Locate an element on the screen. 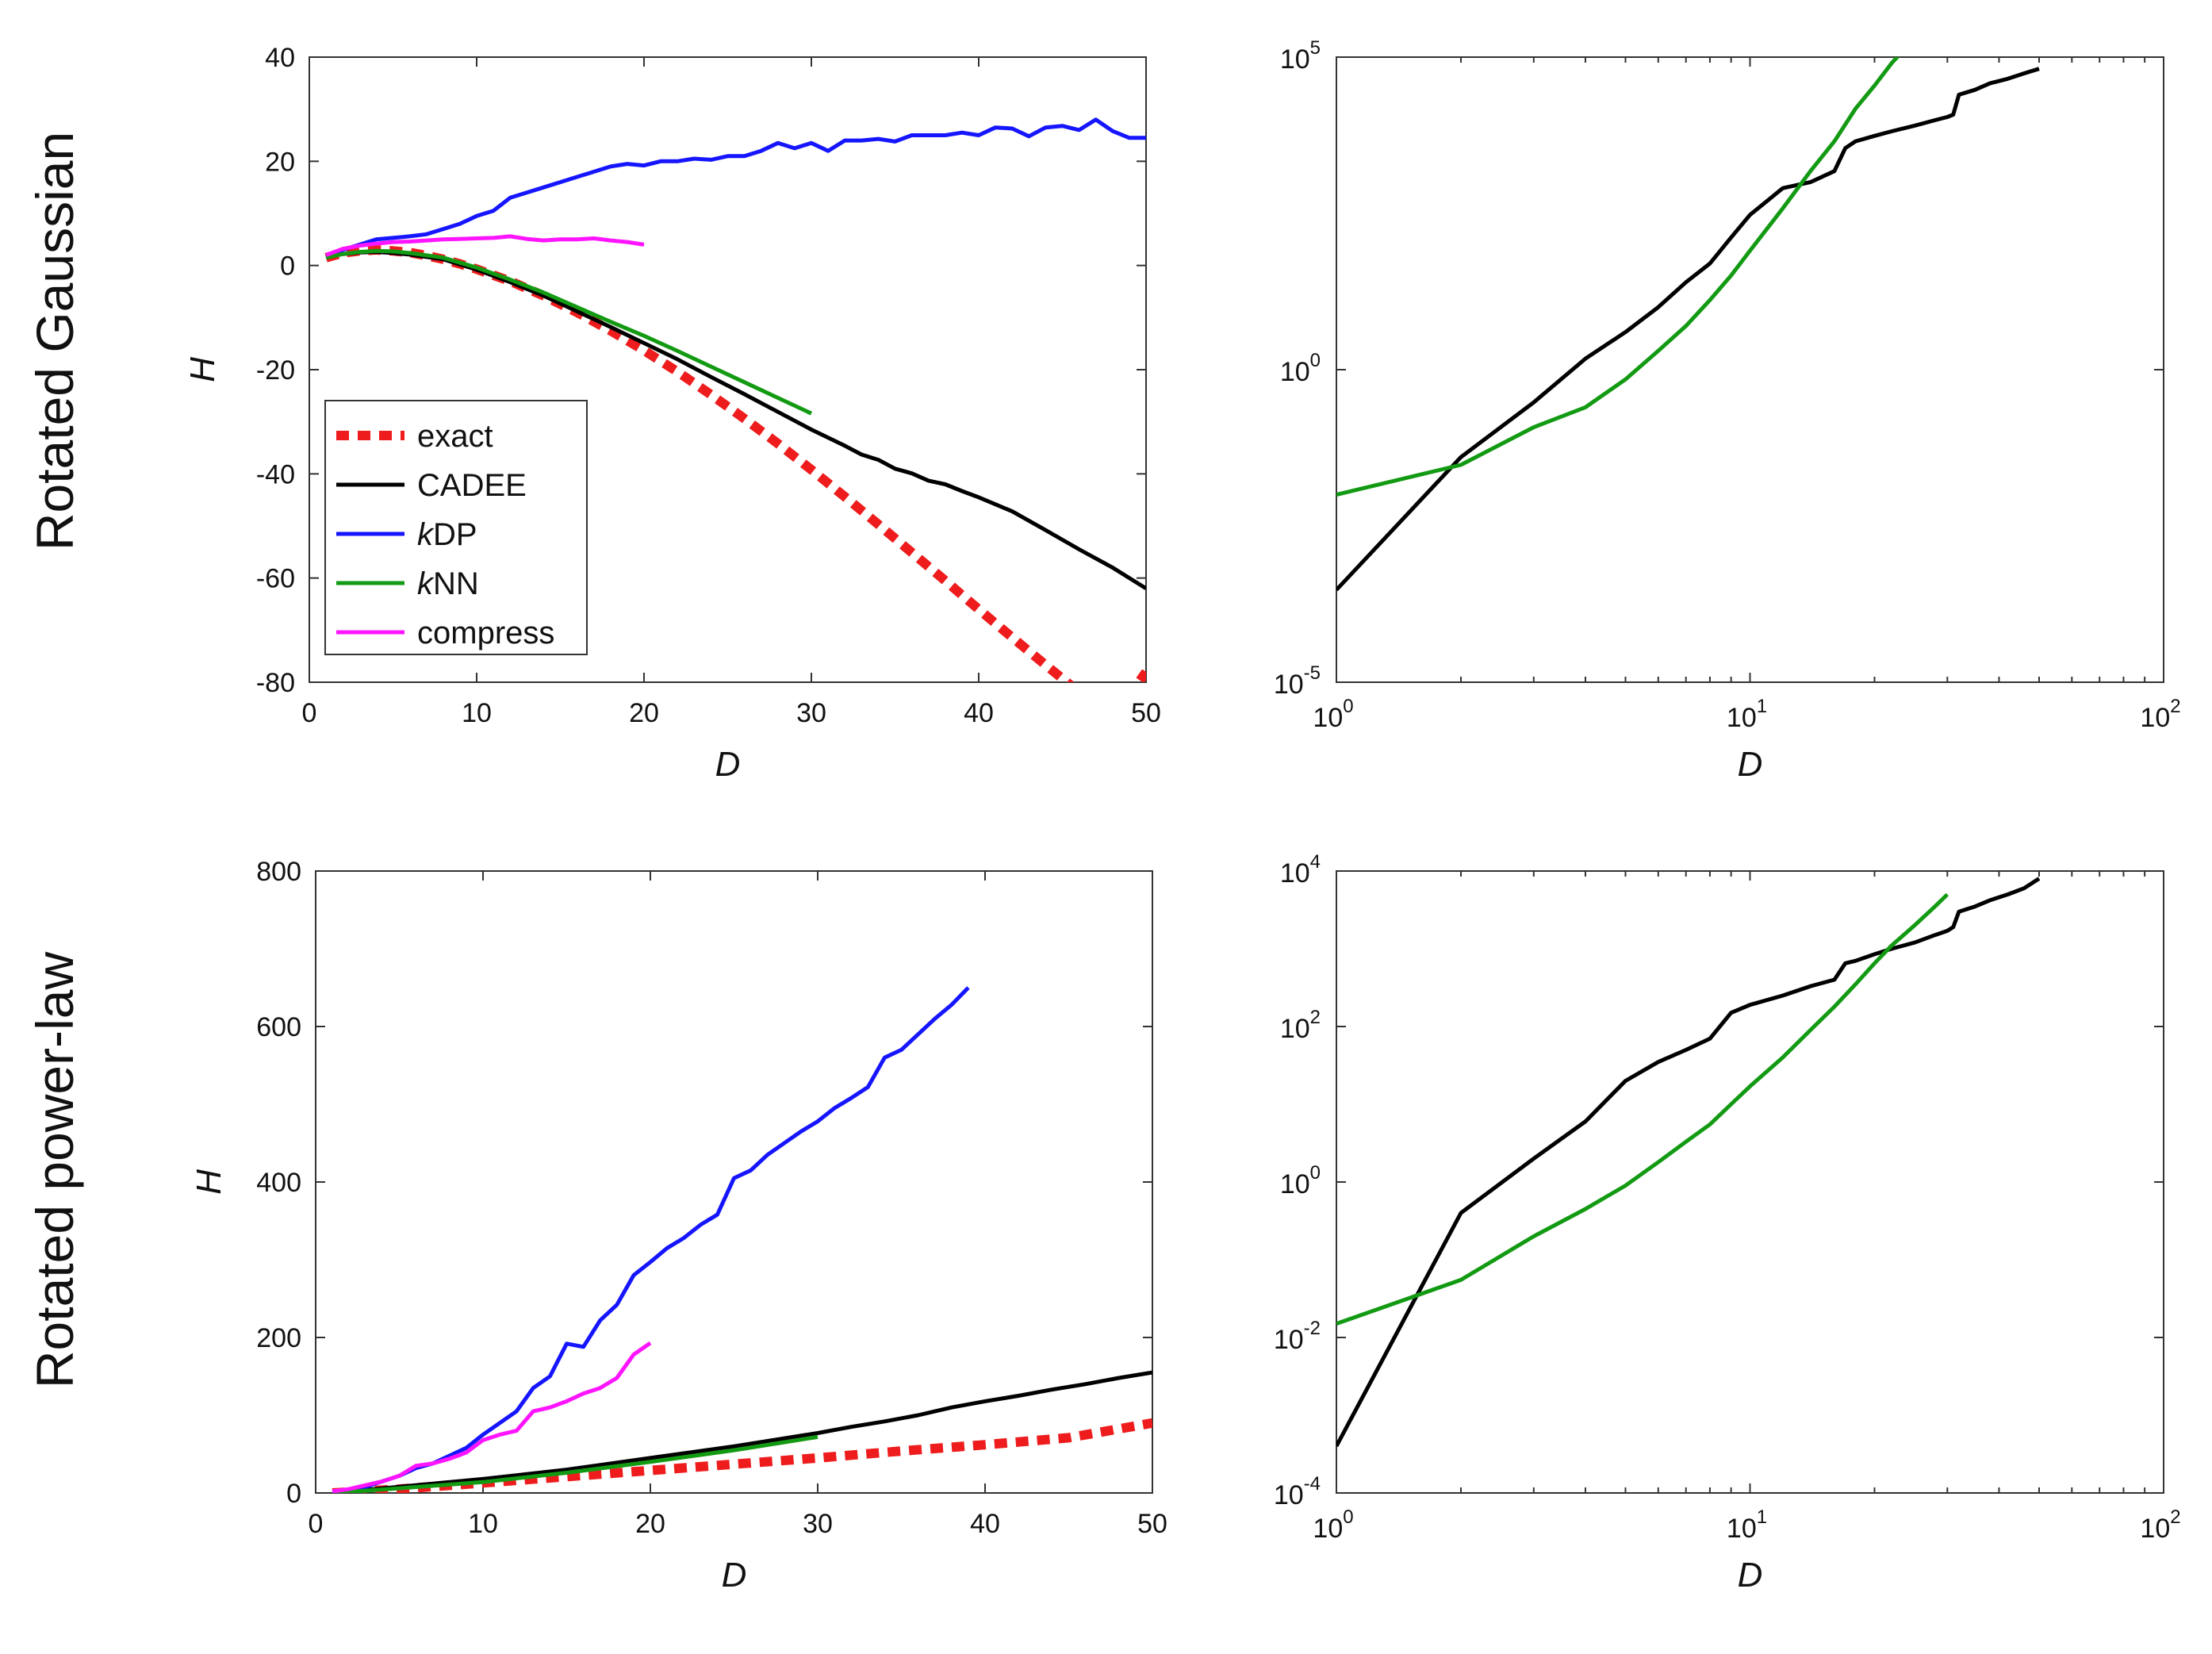 The image size is (2212, 1654). legend-label-kdp: kDP is located at coordinates (447, 534).